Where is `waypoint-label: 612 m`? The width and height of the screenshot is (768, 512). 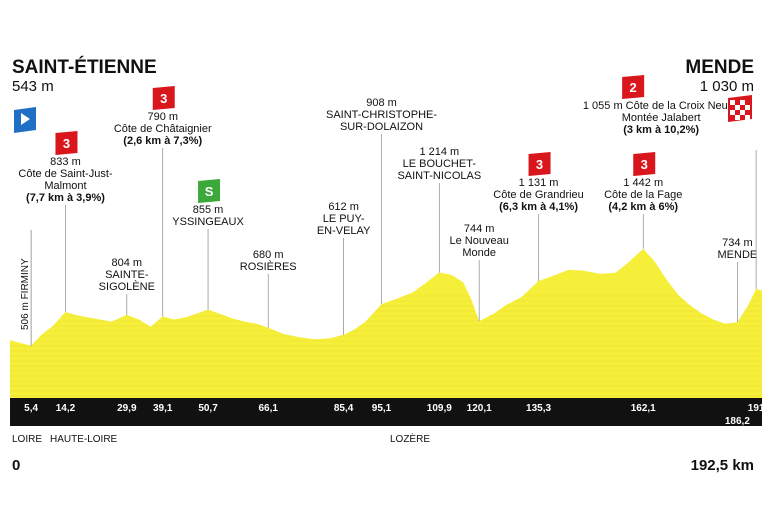
waypoint-label: 612 m is located at coordinates (343, 207).